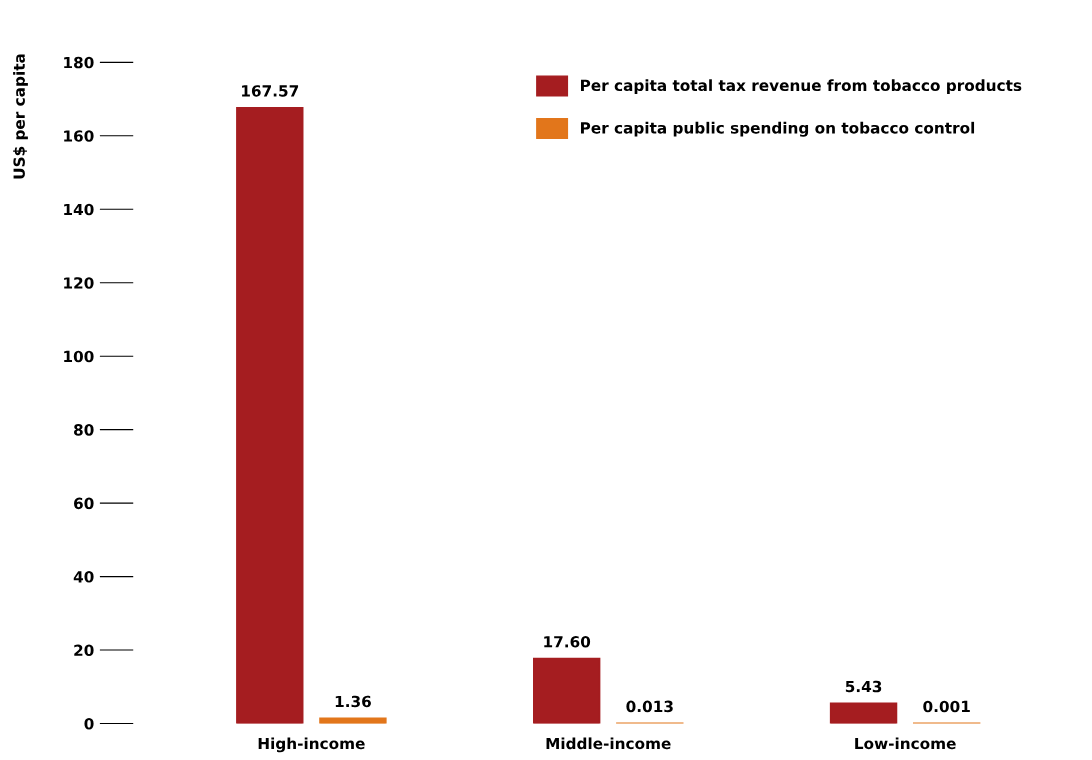  Describe the element at coordinates (79, 356) in the screenshot. I see `y-tick-label: 100` at that location.